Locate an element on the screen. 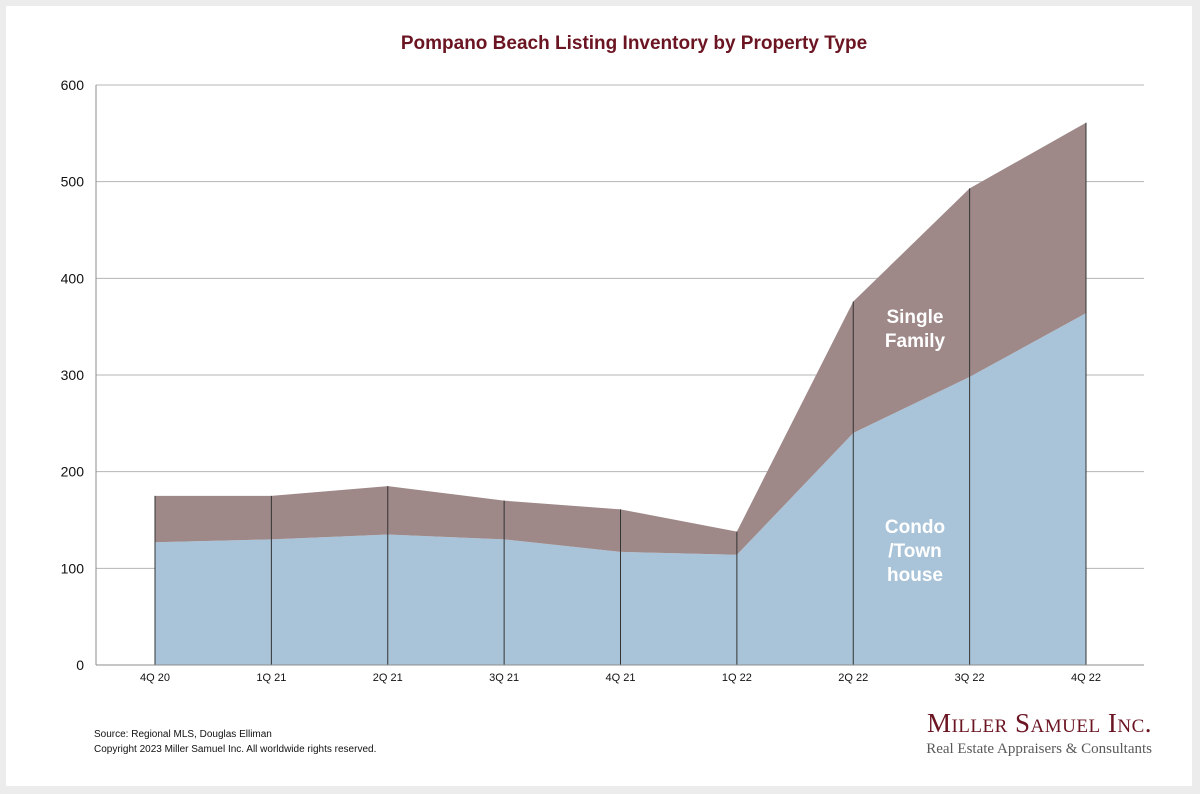 The image size is (1200, 794). condo-label-line3: house is located at coordinates (915, 575).